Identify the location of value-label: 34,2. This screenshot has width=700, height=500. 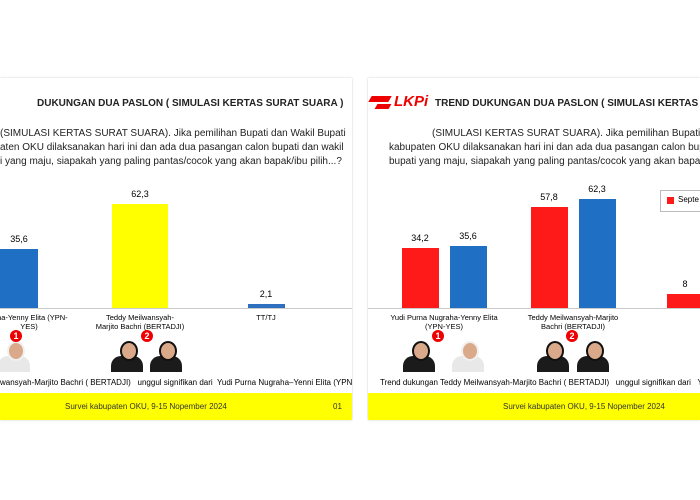
(420, 238).